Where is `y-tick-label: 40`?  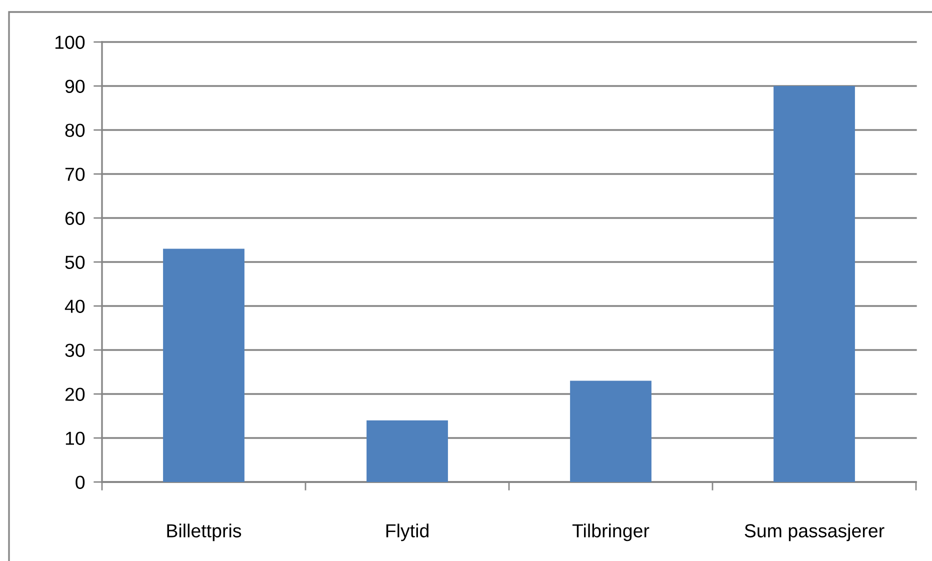
y-tick-label: 40 is located at coordinates (74, 306).